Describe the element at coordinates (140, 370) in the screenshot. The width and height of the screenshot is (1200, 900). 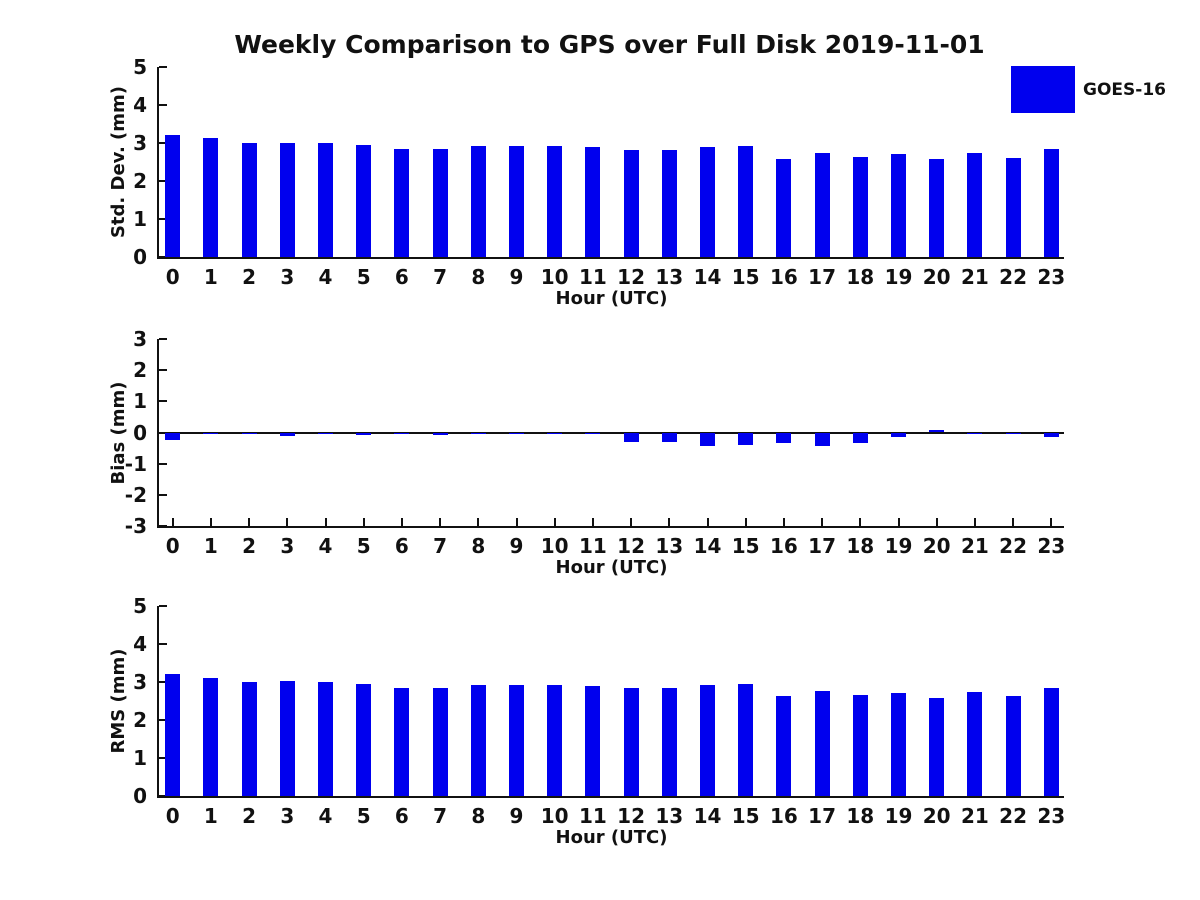
I see `y-tick-label: 2` at that location.